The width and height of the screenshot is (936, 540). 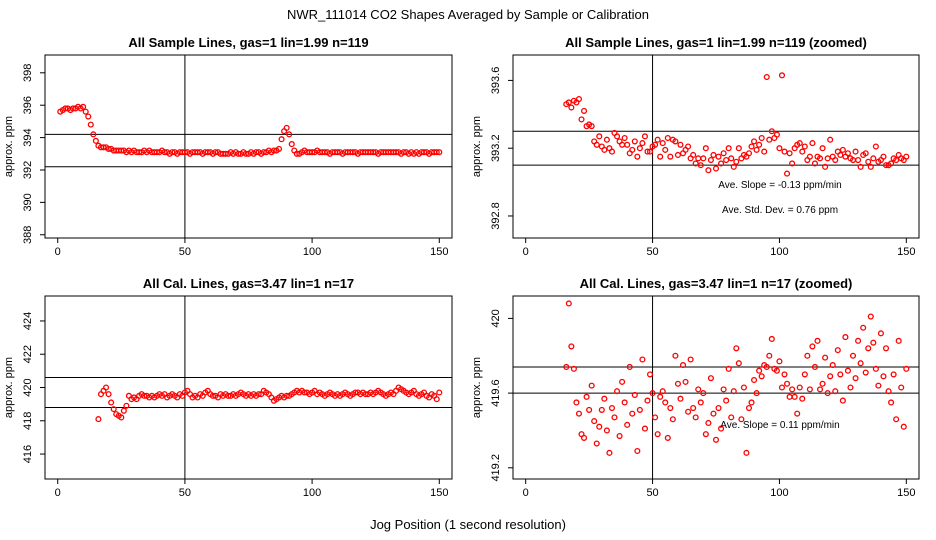 I want to click on y-tick-label: 419.6, so click(x=496, y=393).